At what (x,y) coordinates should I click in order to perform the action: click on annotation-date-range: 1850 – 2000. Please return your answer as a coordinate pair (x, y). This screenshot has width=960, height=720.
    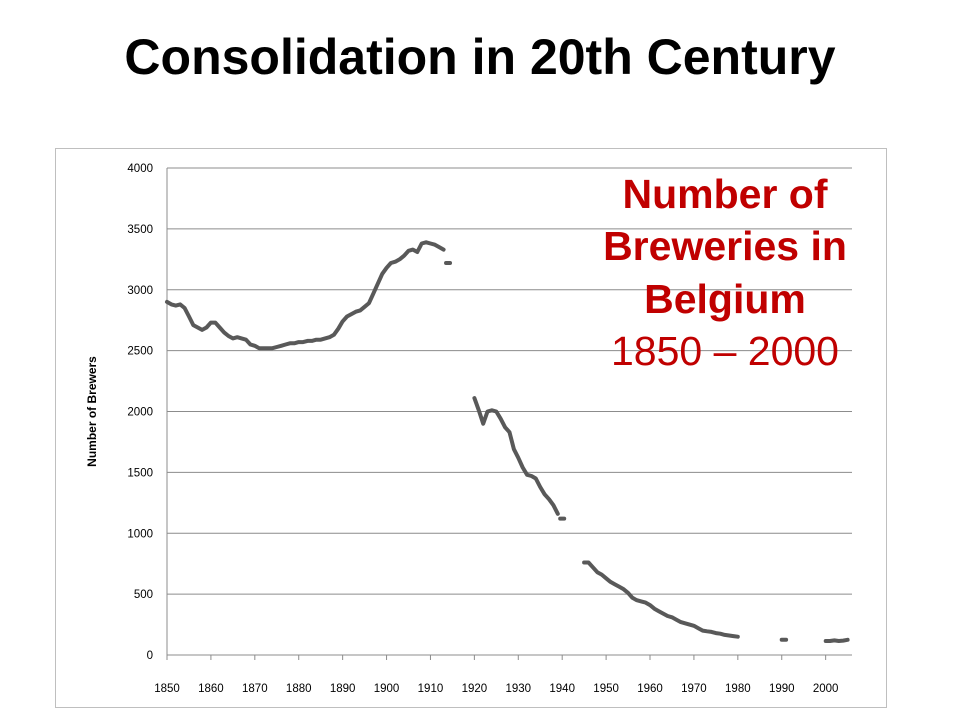
    Looking at the image, I should click on (724, 351).